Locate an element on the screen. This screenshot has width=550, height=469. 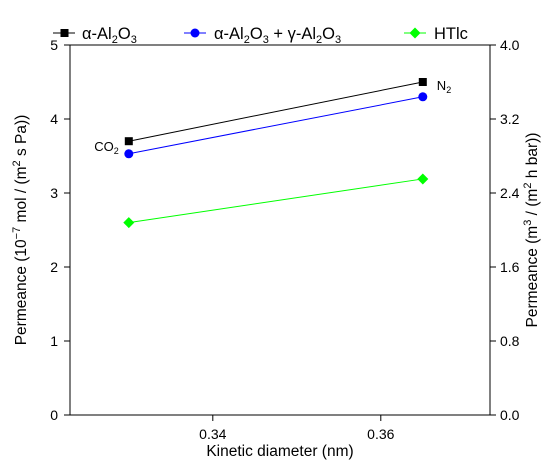
x-tick-label-0: 0.34 is located at coordinates (212, 434).